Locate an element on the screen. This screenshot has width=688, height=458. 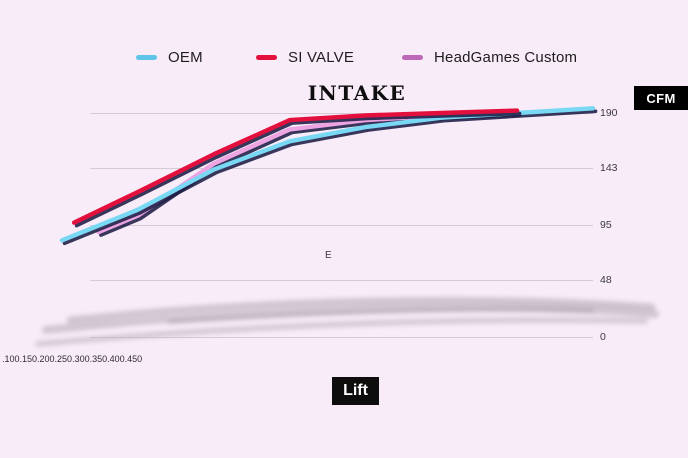
legend: OEM SI VALVE HeadGames Custom is located at coordinates (344, 57).